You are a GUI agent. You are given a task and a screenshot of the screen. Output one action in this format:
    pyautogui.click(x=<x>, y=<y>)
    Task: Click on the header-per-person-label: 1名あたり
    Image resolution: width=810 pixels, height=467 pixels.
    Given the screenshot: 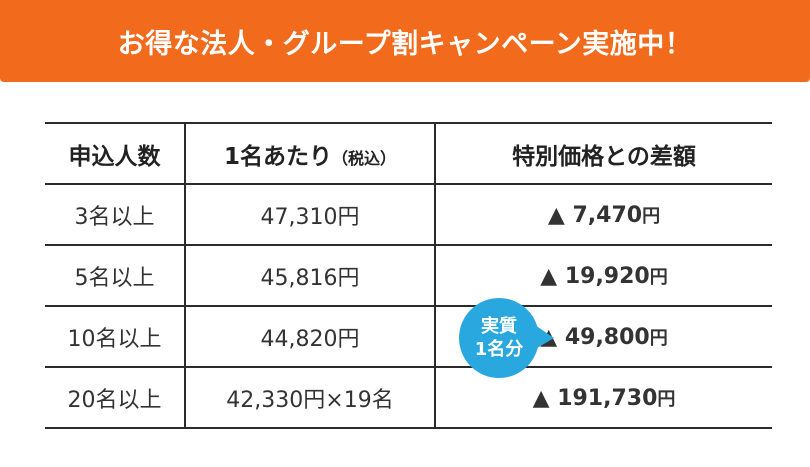 What is the action you would take?
    pyautogui.click(x=277, y=156)
    